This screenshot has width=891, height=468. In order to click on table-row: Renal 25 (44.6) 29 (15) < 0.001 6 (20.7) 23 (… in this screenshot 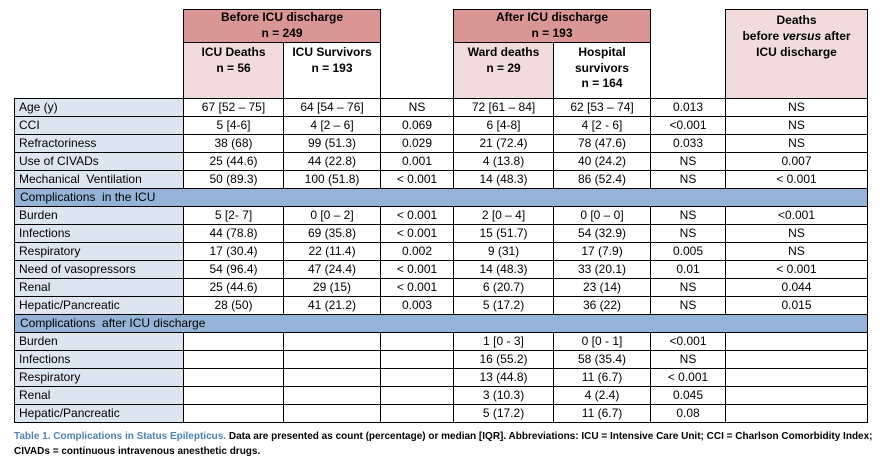, I will do `click(441, 287)`.